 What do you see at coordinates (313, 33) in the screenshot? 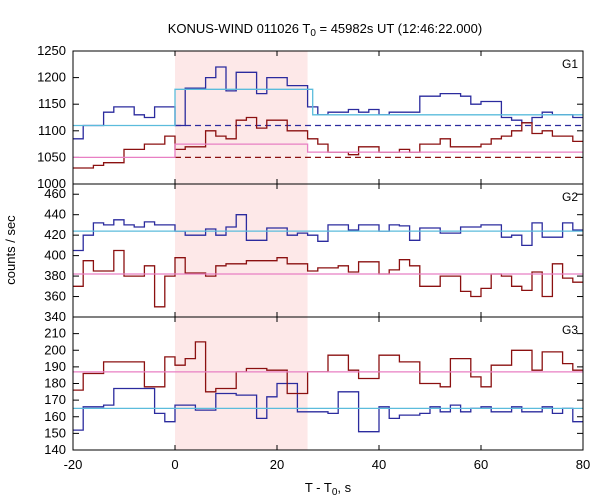
I see `chart-title-subscript: 0` at bounding box center [313, 33].